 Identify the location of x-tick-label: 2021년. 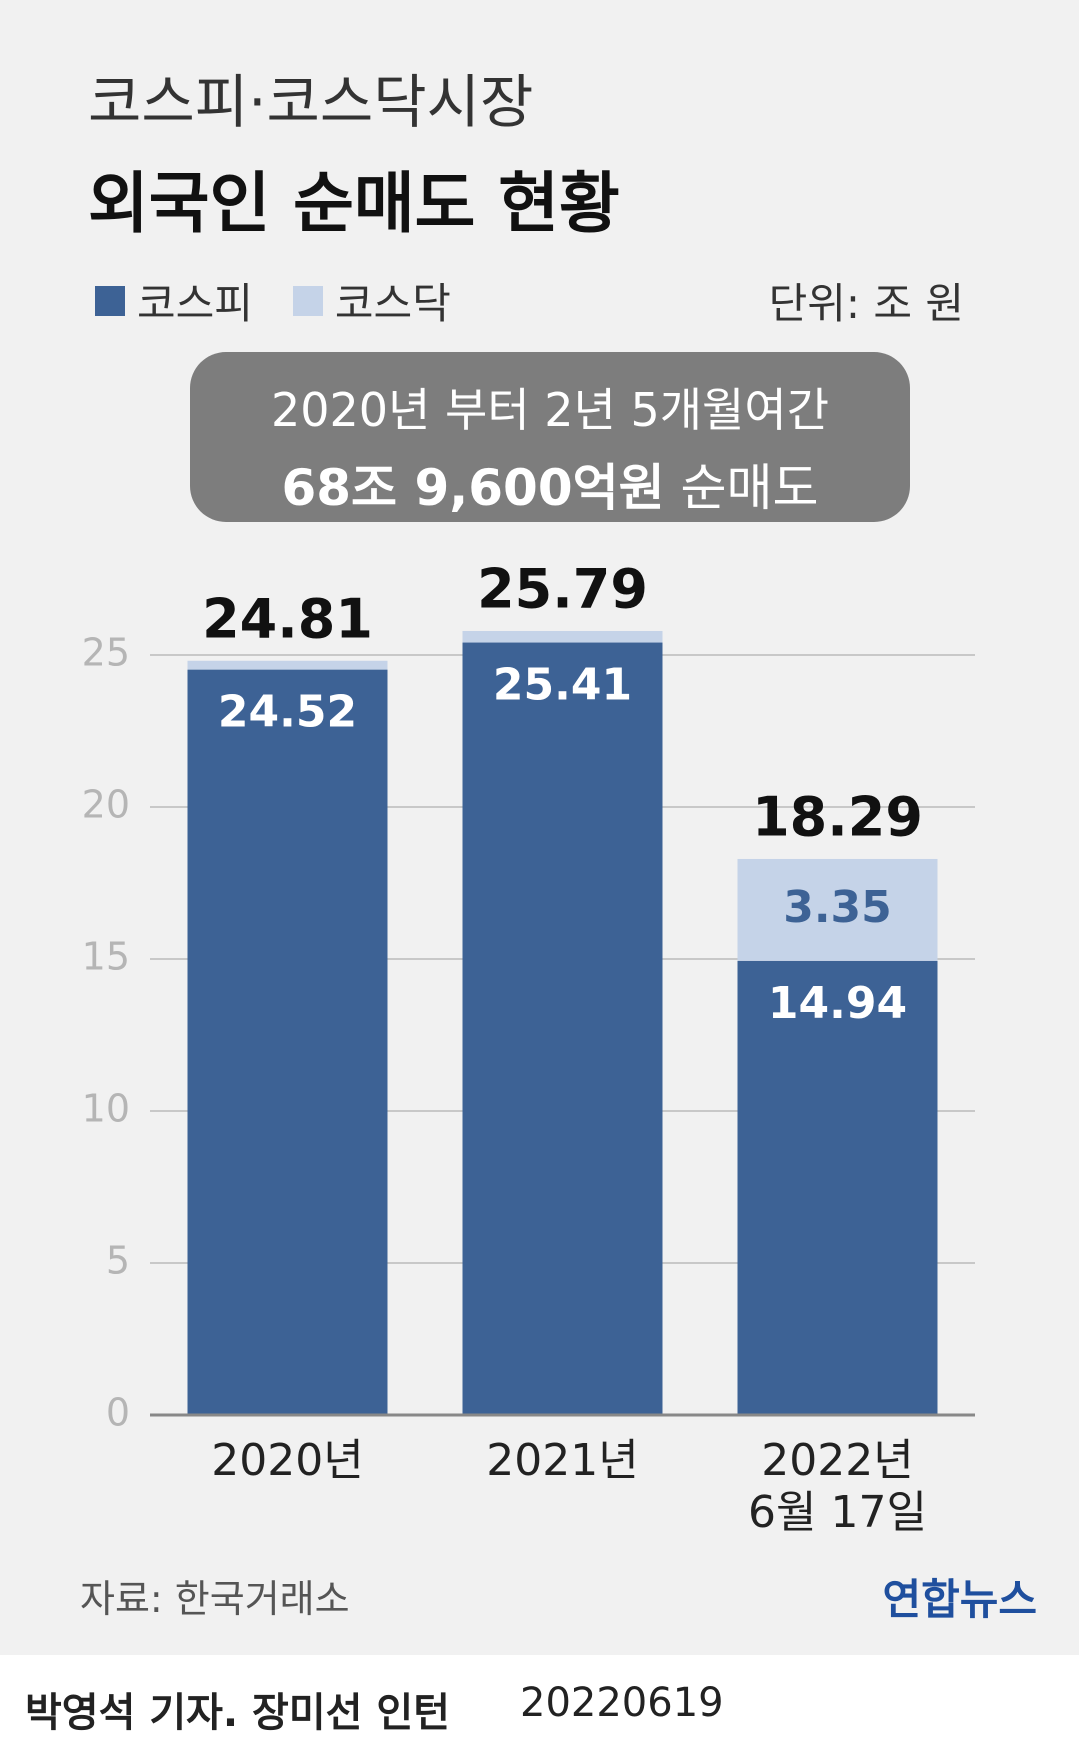
(562, 1460).